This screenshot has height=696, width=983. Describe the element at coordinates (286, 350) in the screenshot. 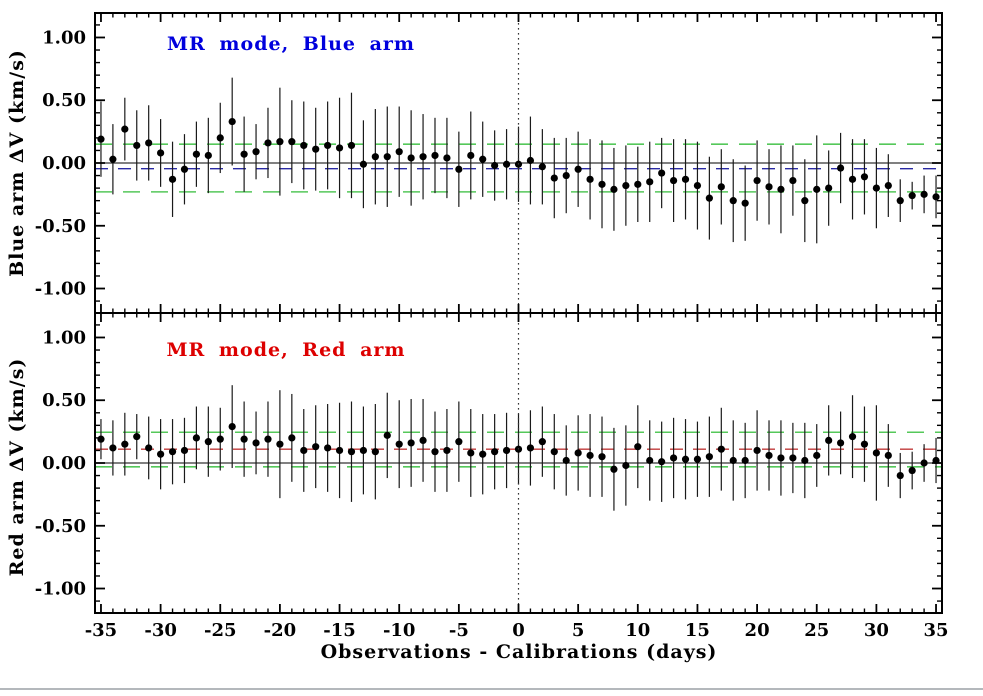

I see `panel-title-red: MR mode, Red arm` at that location.